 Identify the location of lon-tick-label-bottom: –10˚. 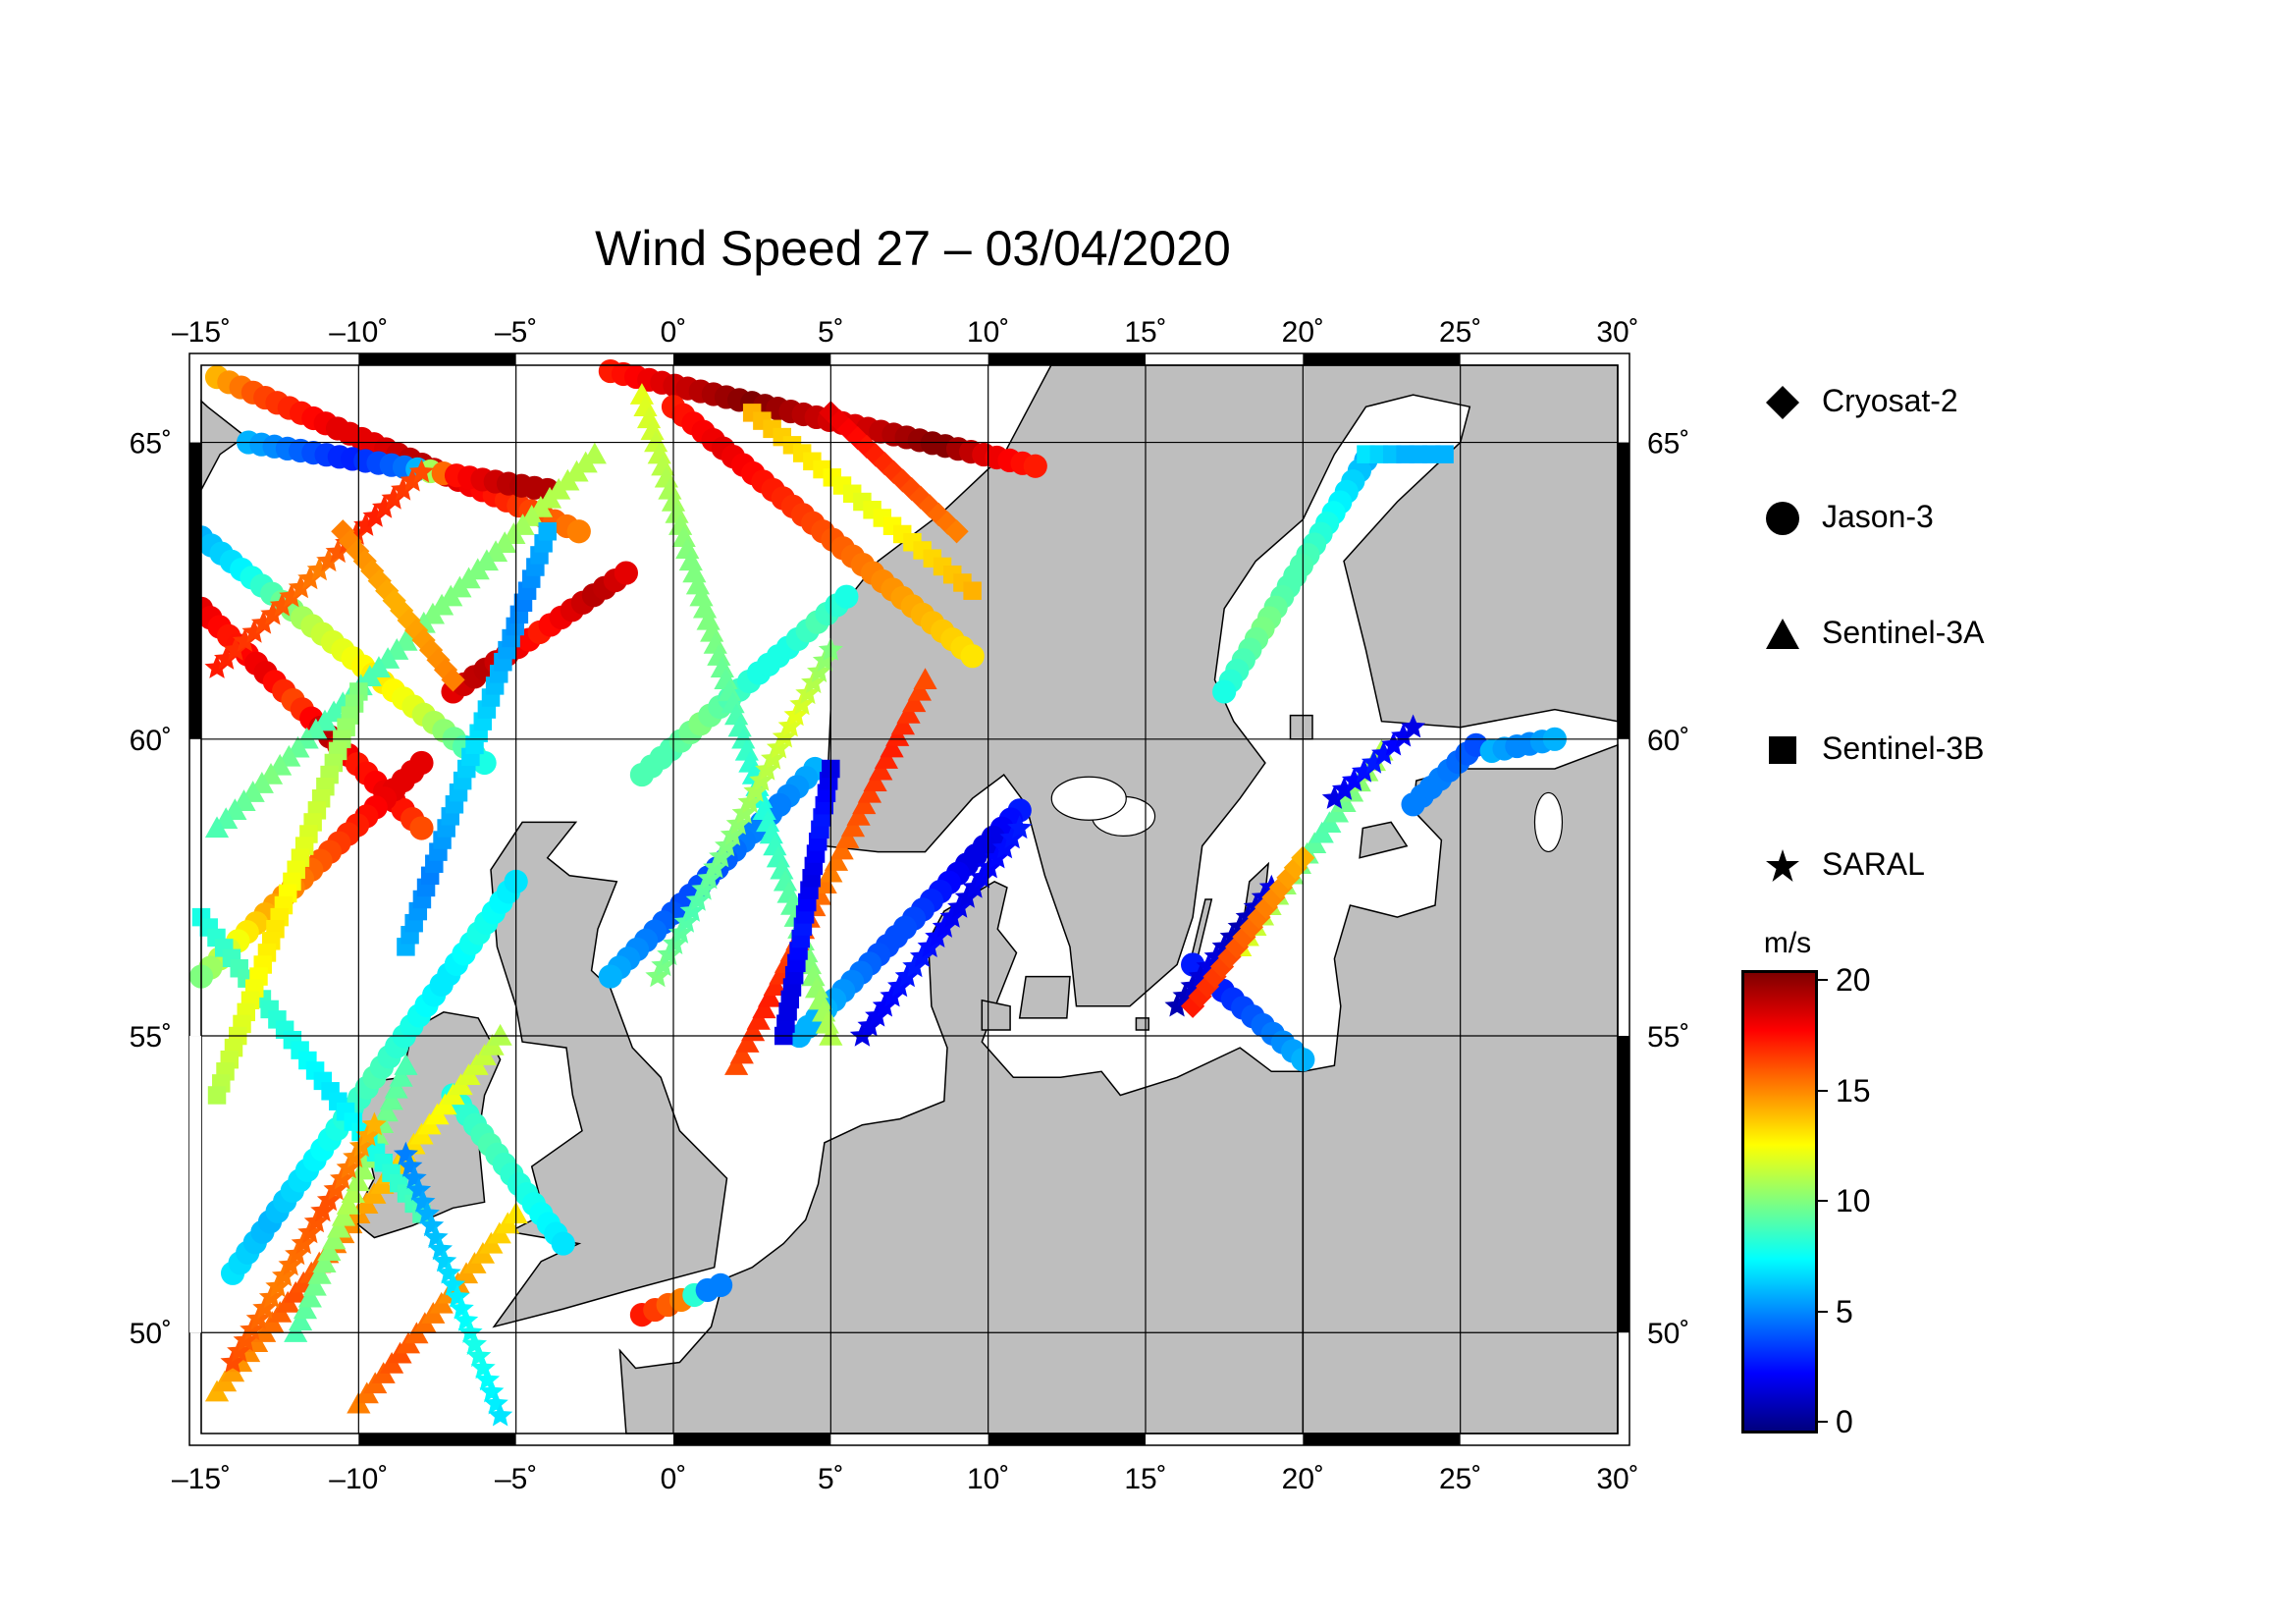
(359, 1479).